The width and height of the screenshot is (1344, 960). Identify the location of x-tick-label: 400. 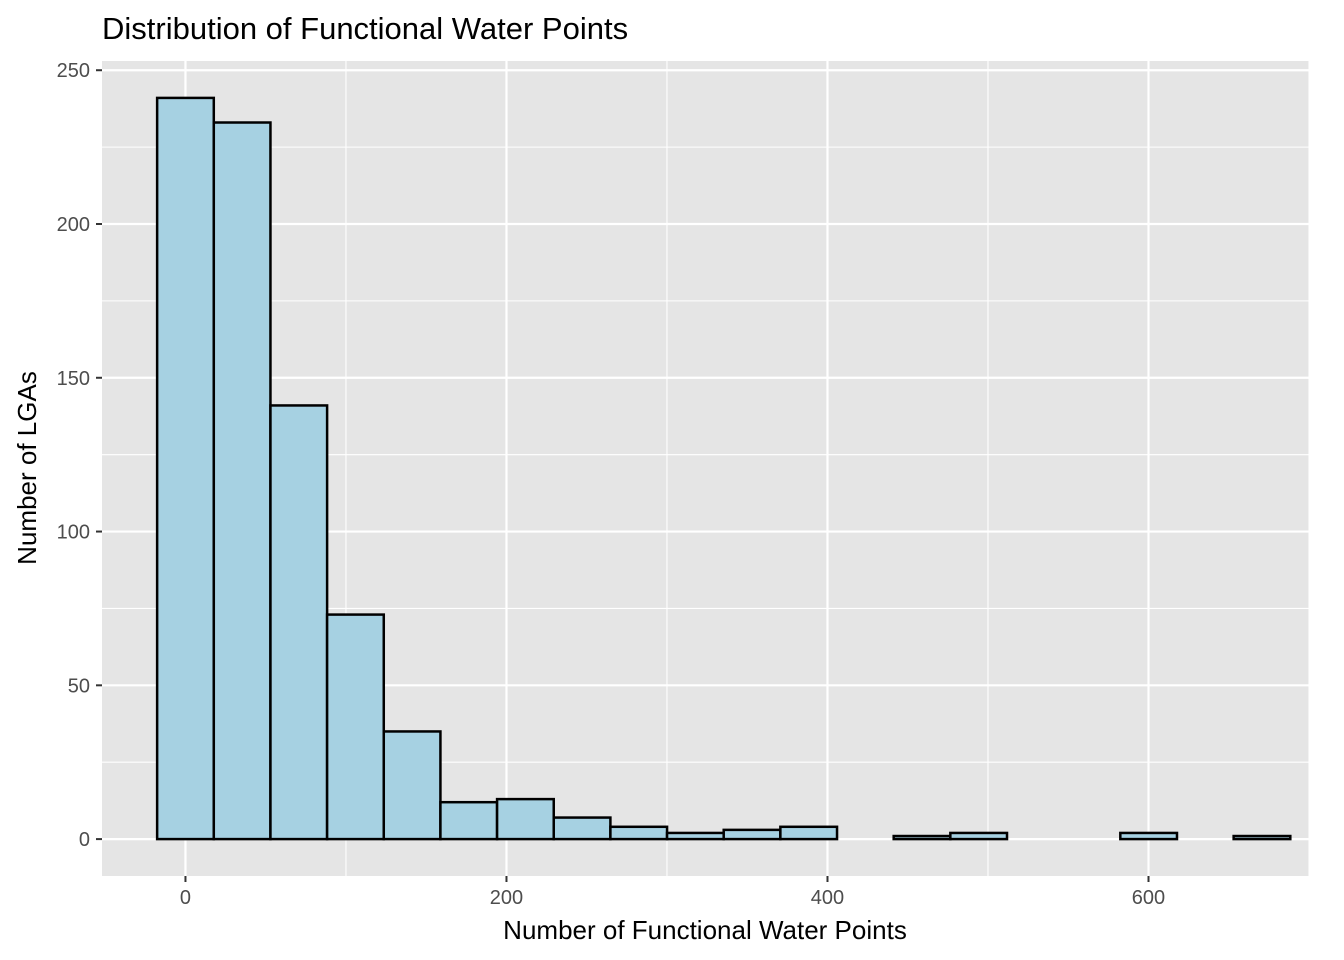
(827, 898).